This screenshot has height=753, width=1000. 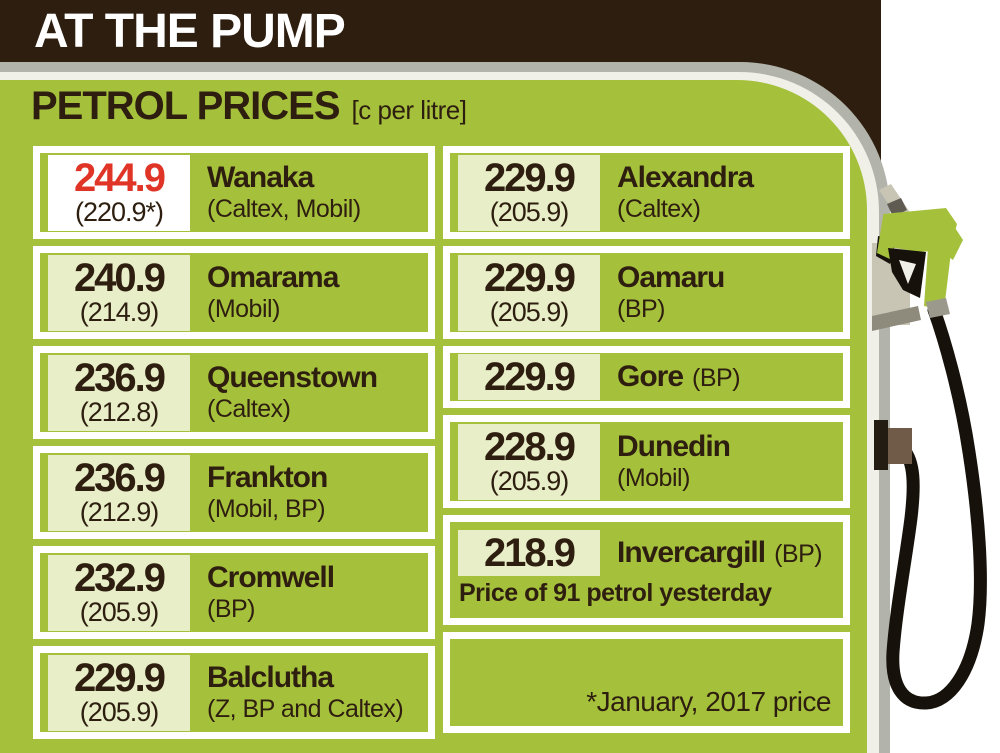 I want to click on price-row-line: 236.9 (212.8) Queenstown (Caltex), so click(x=235, y=392).